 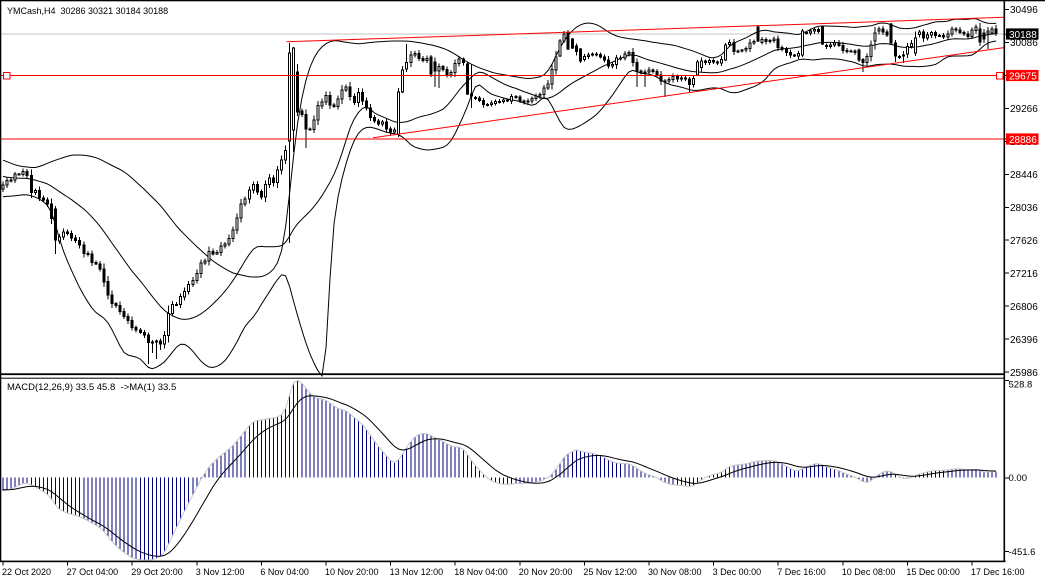 I want to click on svg-text: 30 Nov 08:00, so click(x=675, y=572).